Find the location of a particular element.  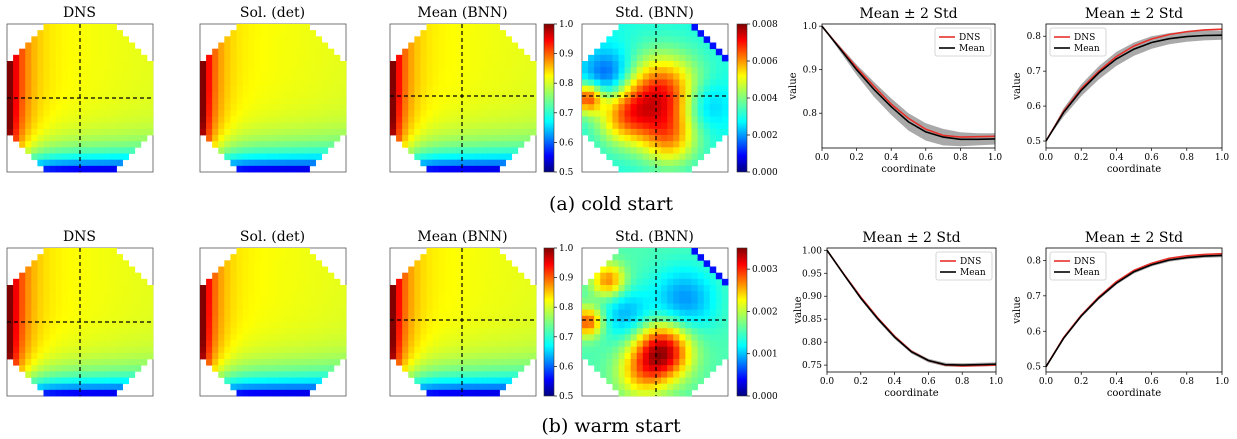

y-tick-label: 1.00 is located at coordinates (812, 251).